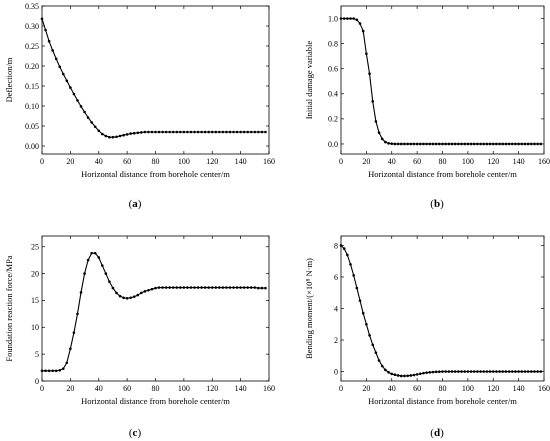 The width and height of the screenshot is (550, 441). I want to click on y-tick-label: 0.30, so click(32, 26).